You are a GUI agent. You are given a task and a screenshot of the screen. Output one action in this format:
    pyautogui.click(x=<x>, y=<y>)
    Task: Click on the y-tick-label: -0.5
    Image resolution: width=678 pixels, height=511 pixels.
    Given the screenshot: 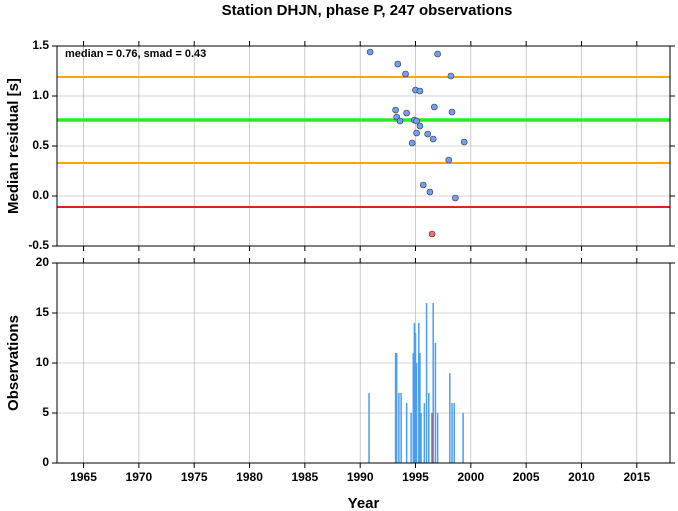 What is the action you would take?
    pyautogui.click(x=38, y=245)
    